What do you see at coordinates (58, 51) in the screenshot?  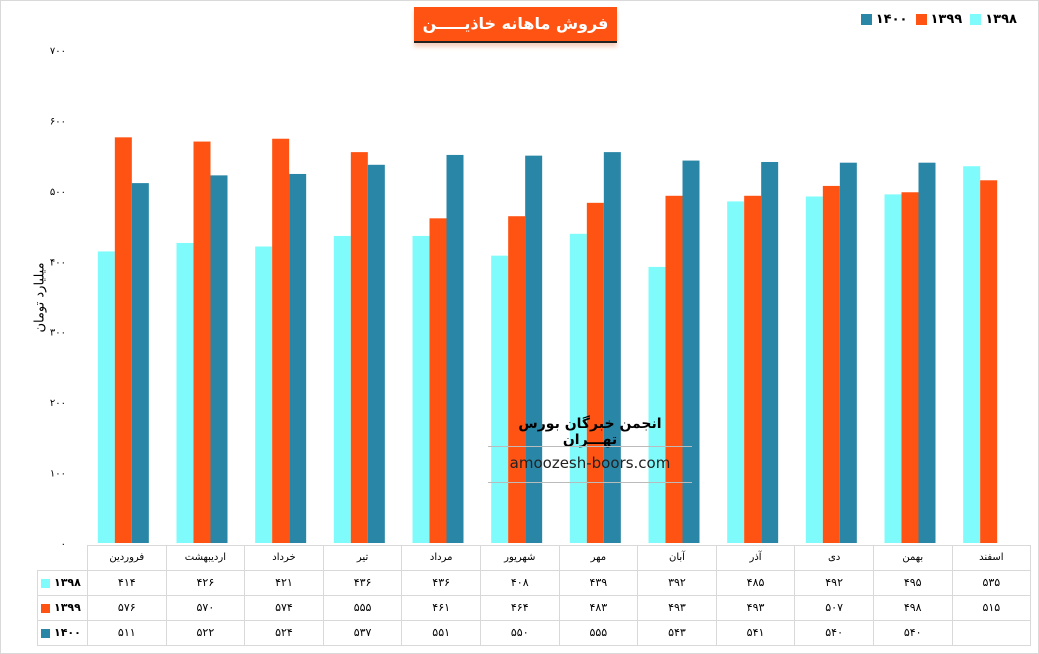 I see `y-tick-label: ۷۰۰` at bounding box center [58, 51].